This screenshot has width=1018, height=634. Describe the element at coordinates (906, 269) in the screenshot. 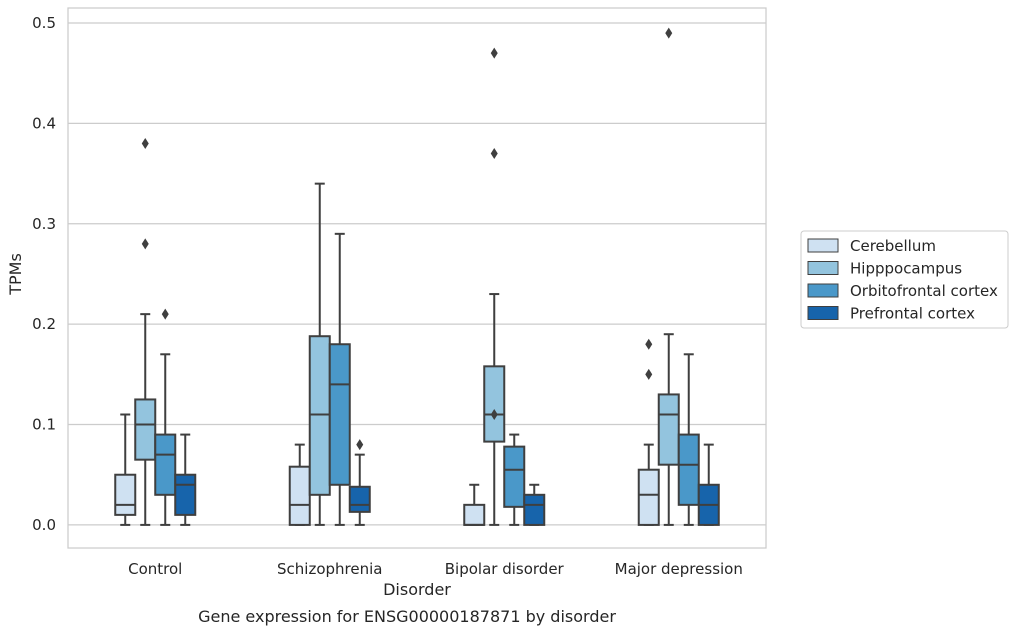

I see `legend-label: Hipppocampus` at that location.